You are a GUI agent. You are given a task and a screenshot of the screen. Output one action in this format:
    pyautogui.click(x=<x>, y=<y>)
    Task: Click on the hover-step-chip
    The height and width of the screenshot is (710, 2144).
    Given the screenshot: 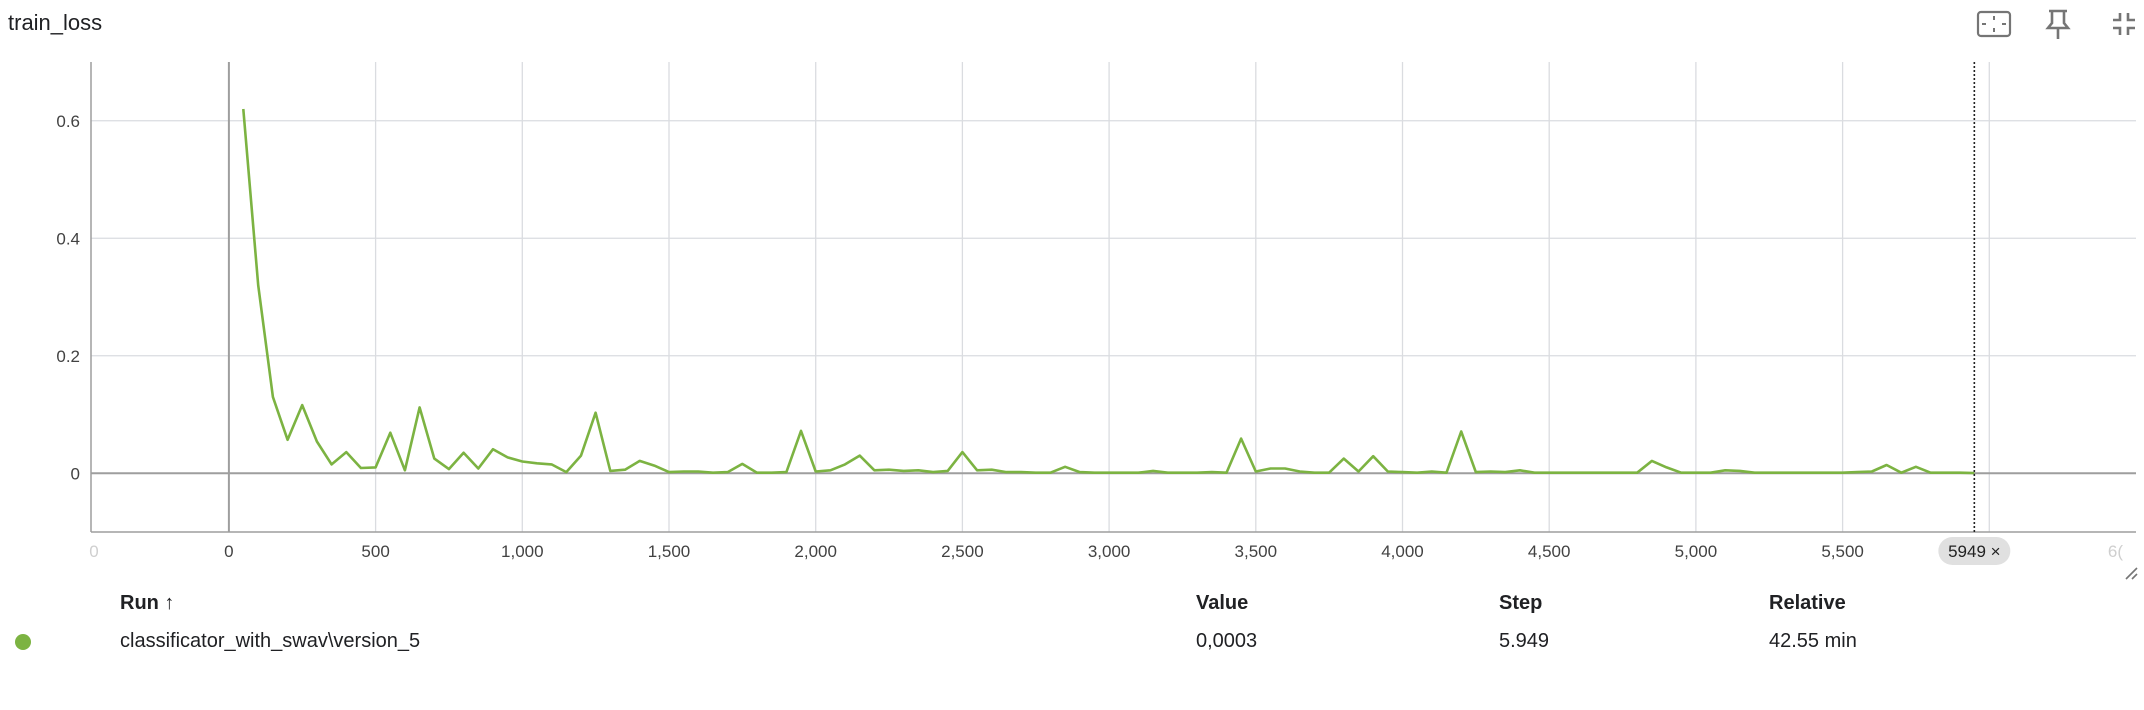 What is the action you would take?
    pyautogui.click(x=1974, y=551)
    